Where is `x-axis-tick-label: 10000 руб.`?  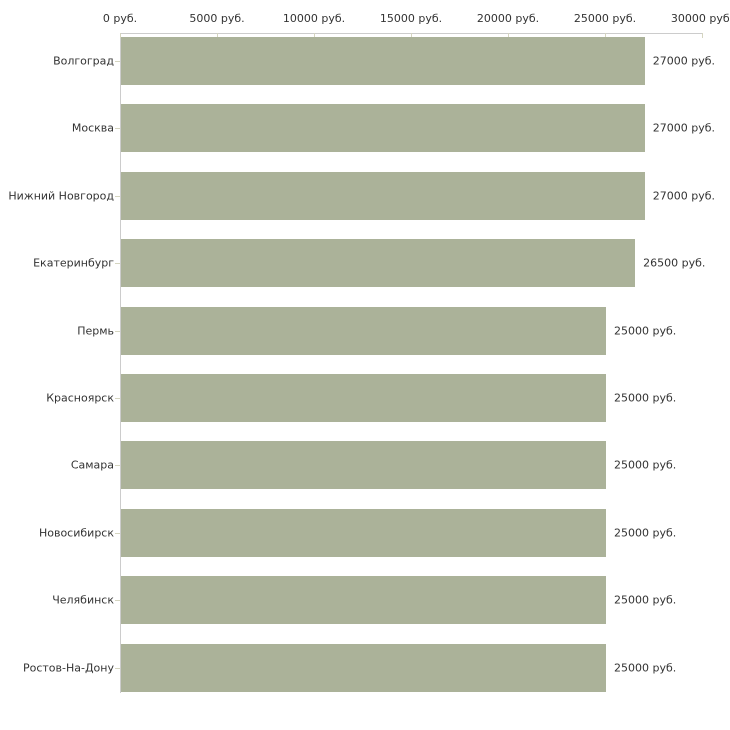 x-axis-tick-label: 10000 руб. is located at coordinates (314, 18).